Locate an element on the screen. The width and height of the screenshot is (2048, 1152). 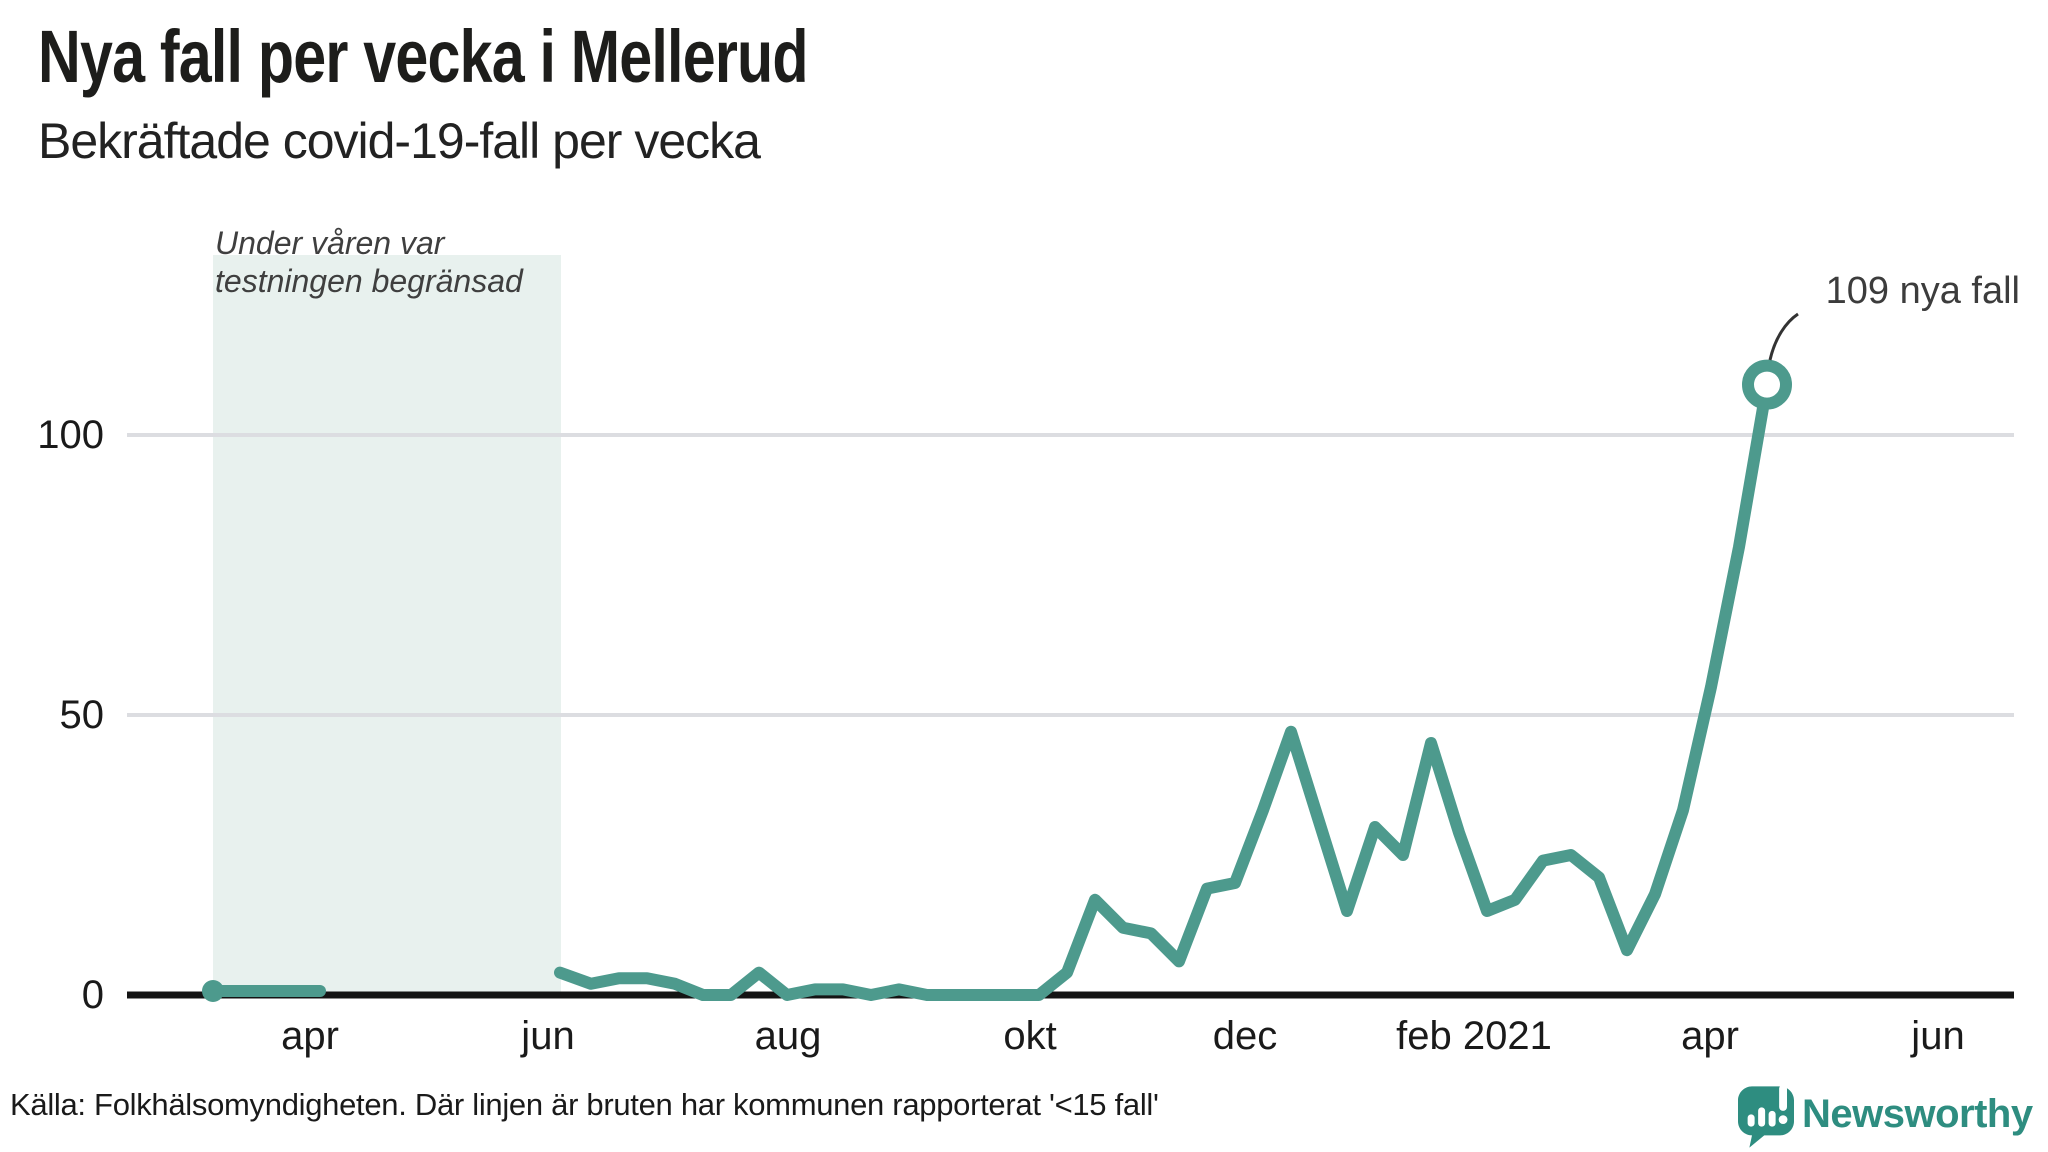
final-value-callout: 109 nya fall is located at coordinates (1922, 291).